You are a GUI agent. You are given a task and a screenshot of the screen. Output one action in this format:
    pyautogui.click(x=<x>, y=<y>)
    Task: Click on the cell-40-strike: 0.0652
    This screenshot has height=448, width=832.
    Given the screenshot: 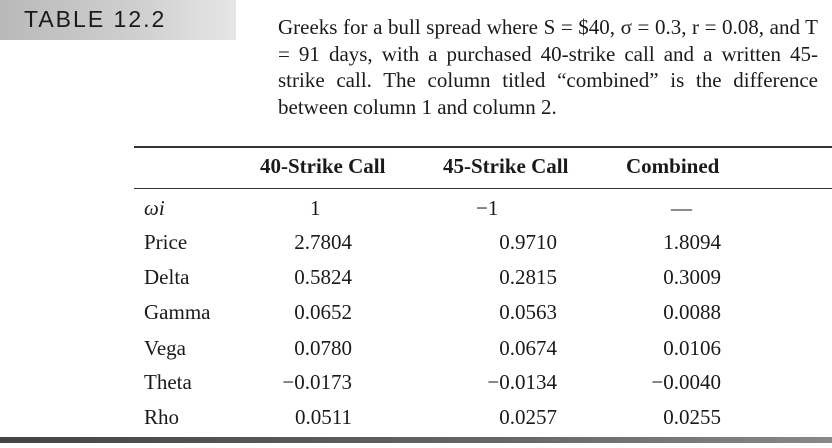 What is the action you would take?
    pyautogui.click(x=323, y=312)
    